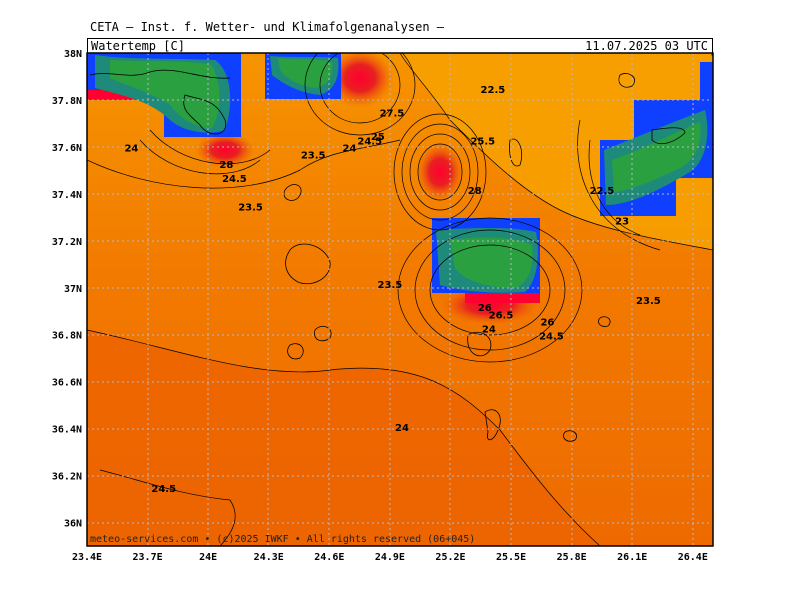  I want to click on latitude-tick-label: 37.6N, so click(67, 148).